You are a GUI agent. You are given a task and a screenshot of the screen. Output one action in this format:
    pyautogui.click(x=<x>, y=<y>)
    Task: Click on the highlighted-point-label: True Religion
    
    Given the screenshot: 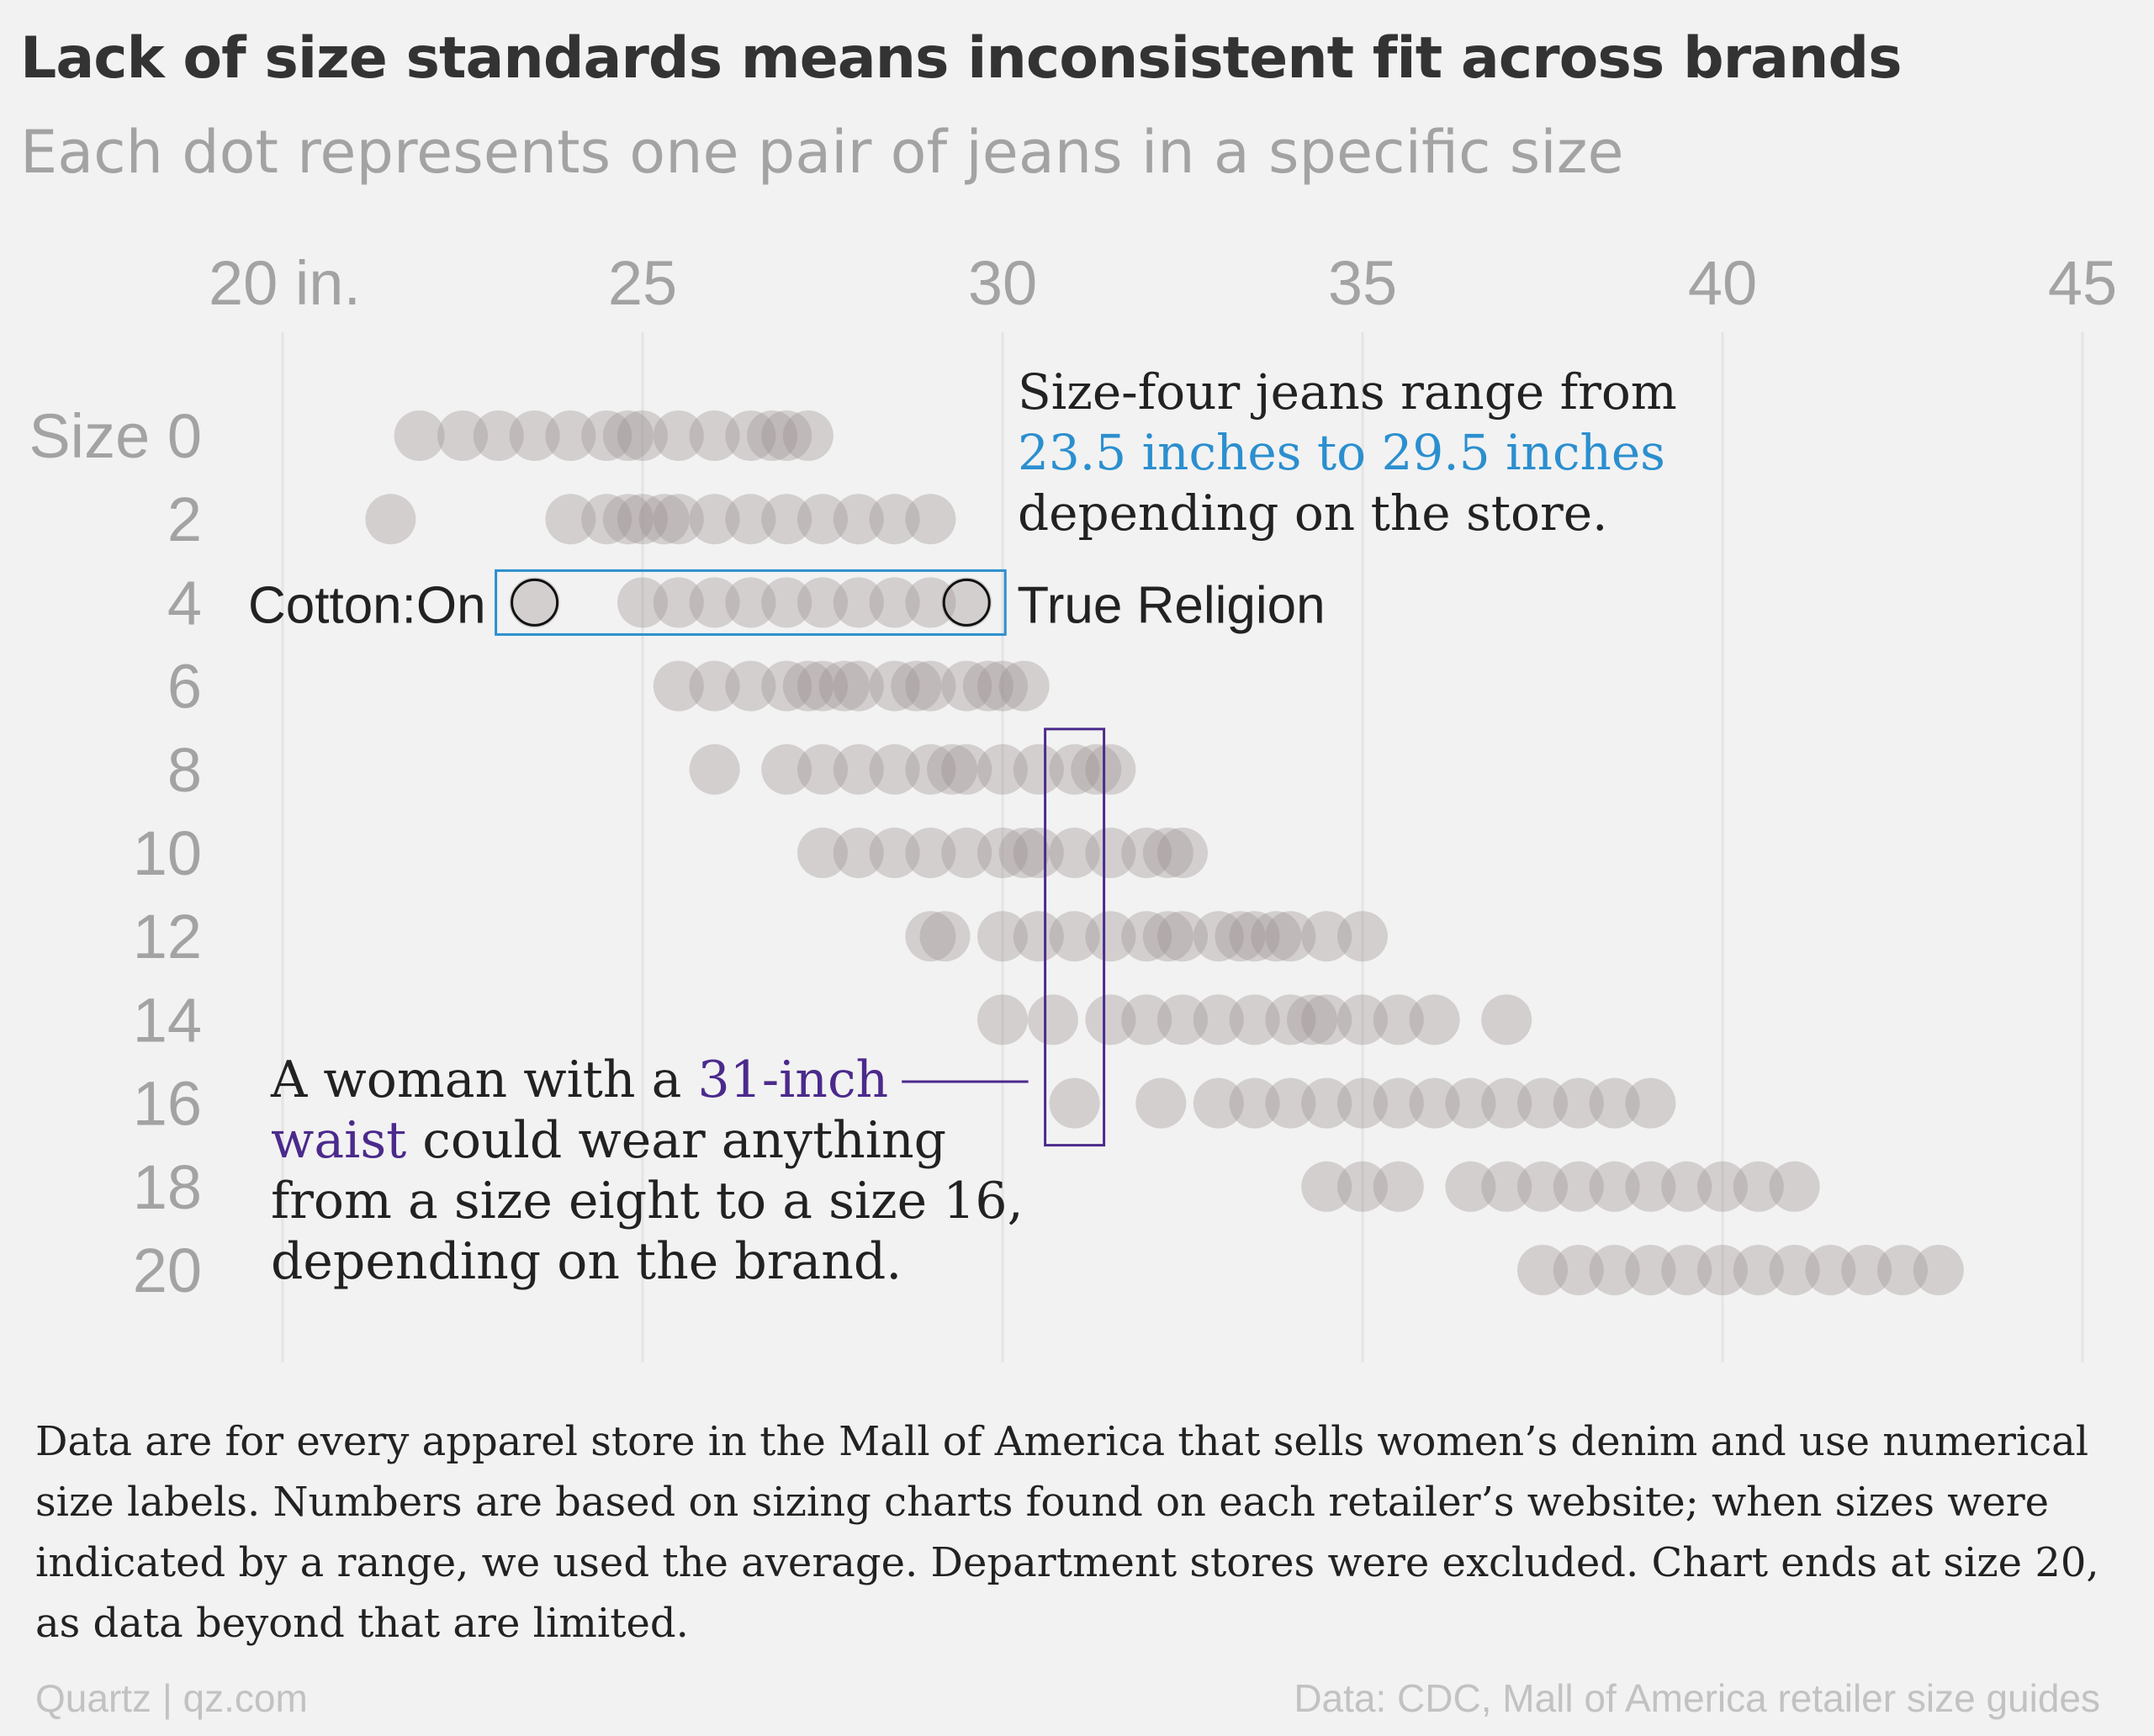 What is the action you would take?
    pyautogui.click(x=1171, y=605)
    